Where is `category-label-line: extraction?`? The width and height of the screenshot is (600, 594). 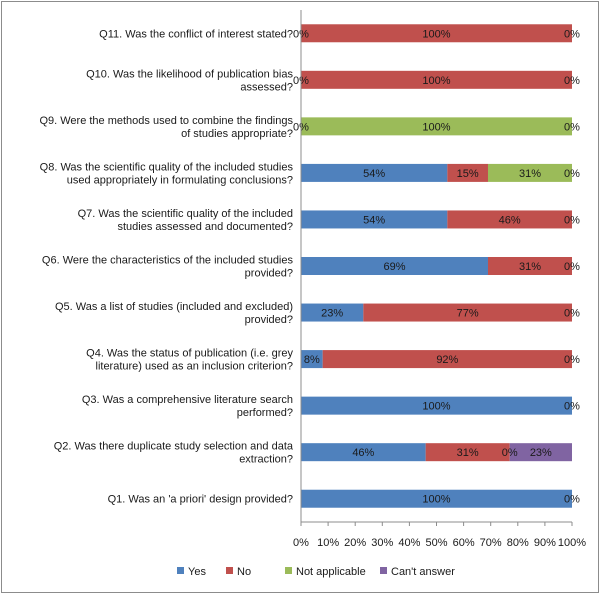
category-label-line: extraction? is located at coordinates (266, 460).